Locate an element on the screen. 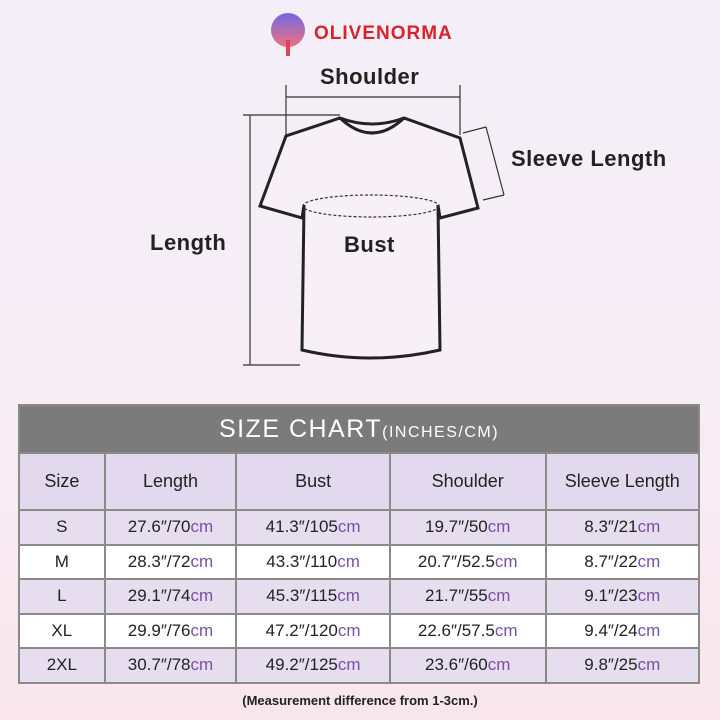 The width and height of the screenshot is (720, 720). measurement-cell: 45.3″/115cm is located at coordinates (313, 596).